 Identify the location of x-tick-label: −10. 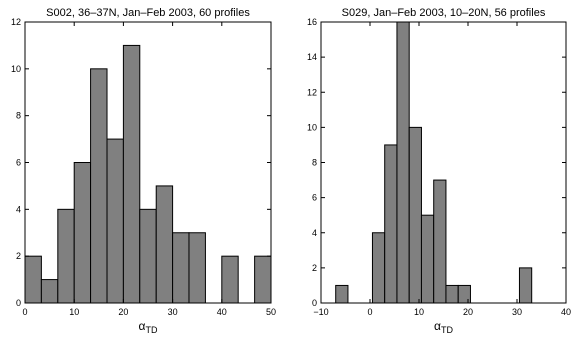
(320, 312).